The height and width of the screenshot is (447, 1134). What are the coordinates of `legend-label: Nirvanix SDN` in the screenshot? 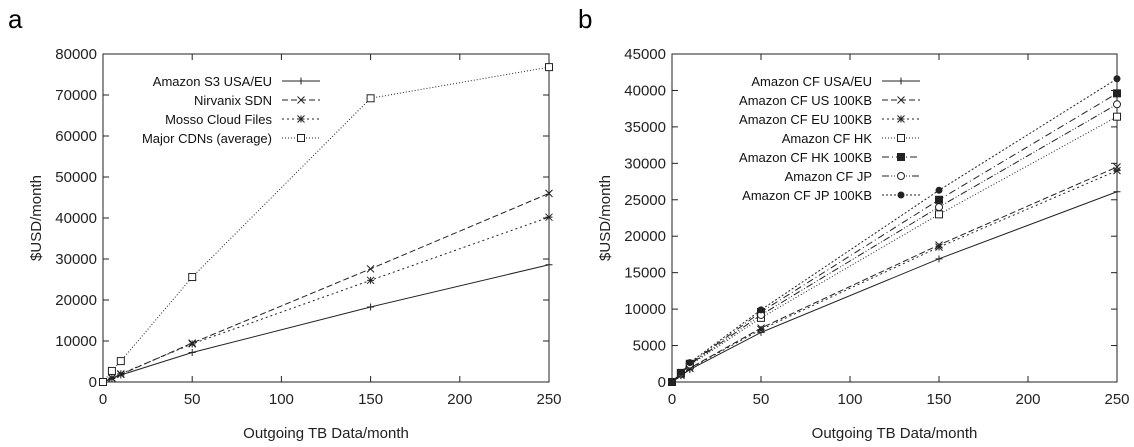 It's located at (233, 100).